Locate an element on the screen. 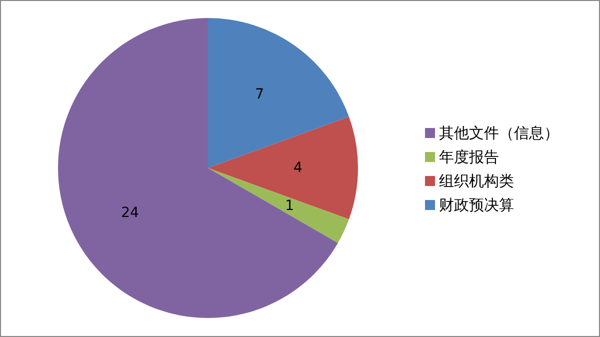 The height and width of the screenshot is (337, 600). data-label: 24 is located at coordinates (130, 213).